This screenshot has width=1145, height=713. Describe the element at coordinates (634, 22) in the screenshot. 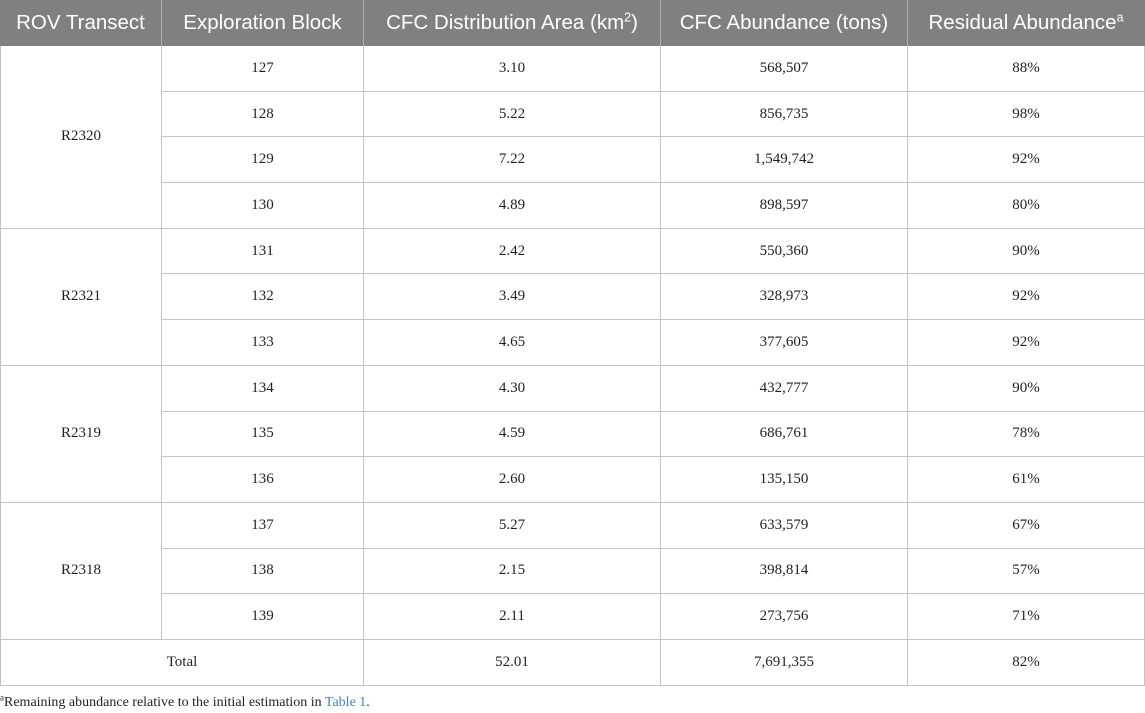

I see `header-text-suffix: )` at that location.